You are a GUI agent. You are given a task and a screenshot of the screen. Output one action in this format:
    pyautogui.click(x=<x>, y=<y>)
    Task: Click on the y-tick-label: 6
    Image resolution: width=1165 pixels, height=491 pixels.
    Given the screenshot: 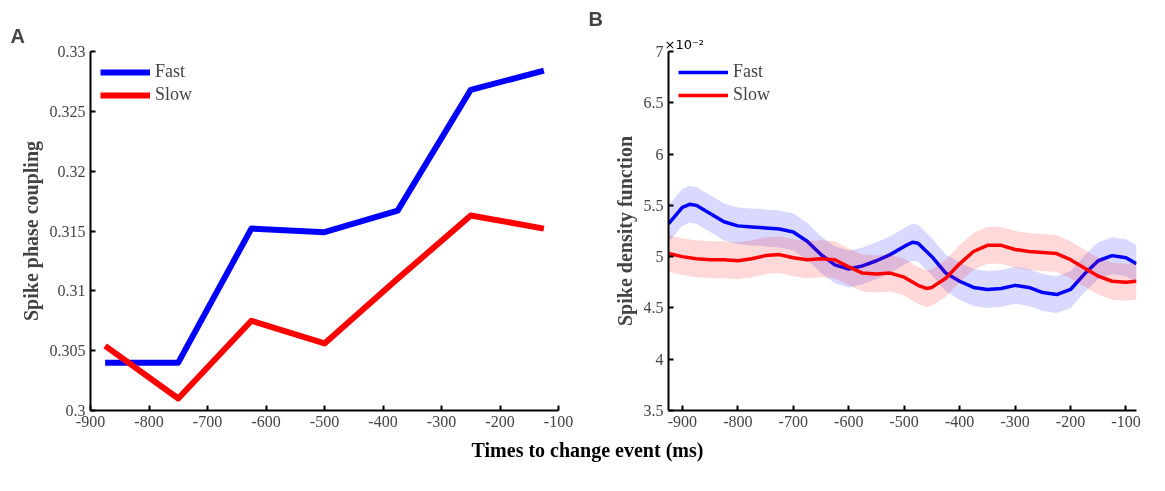 What is the action you would take?
    pyautogui.click(x=659, y=154)
    